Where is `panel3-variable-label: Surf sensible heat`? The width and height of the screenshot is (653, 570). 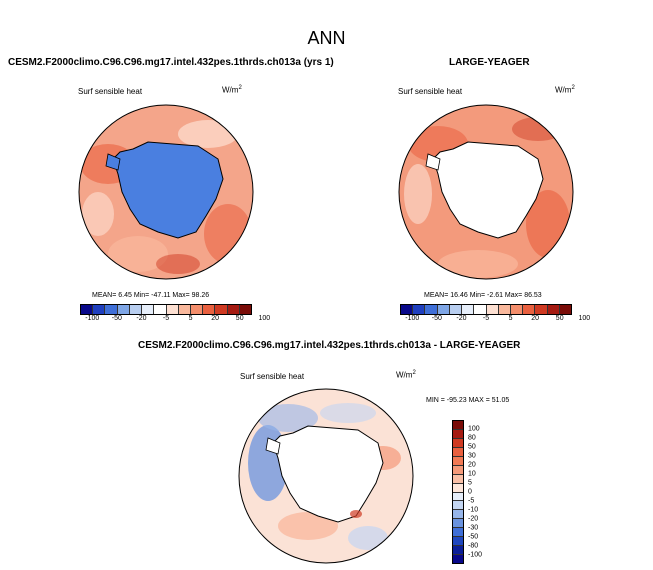
panel3-variable-label: Surf sensible heat is located at coordinates (272, 376).